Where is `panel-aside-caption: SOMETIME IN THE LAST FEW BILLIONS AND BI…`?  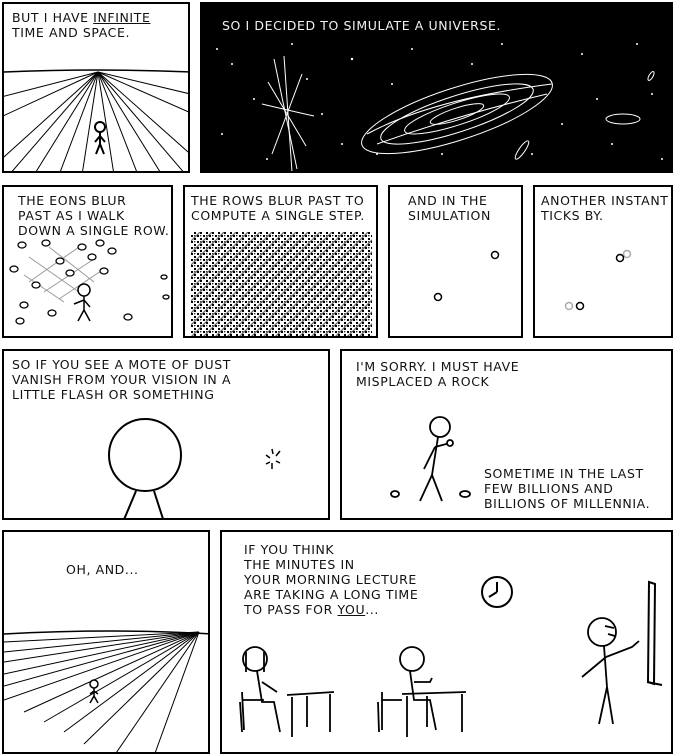
panel-aside-caption: SOMETIME IN THE LAST FEW BILLIONS AND BI… is located at coordinates (567, 488).